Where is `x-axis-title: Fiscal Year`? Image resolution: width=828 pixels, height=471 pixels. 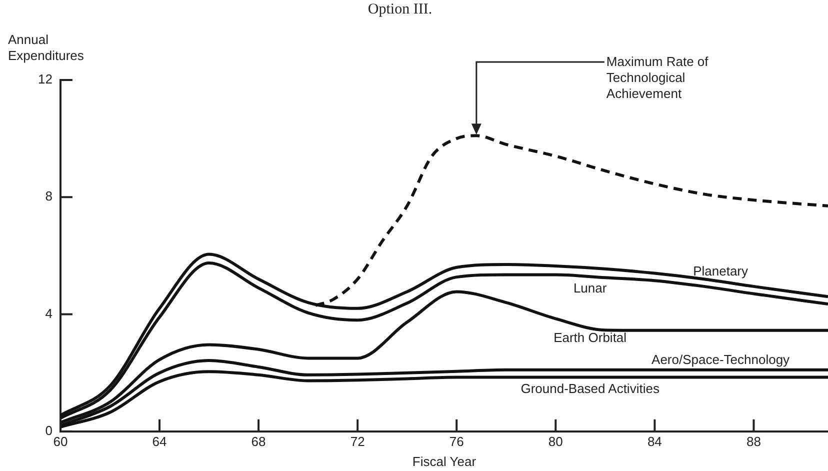 x-axis-title: Fiscal Year is located at coordinates (444, 462).